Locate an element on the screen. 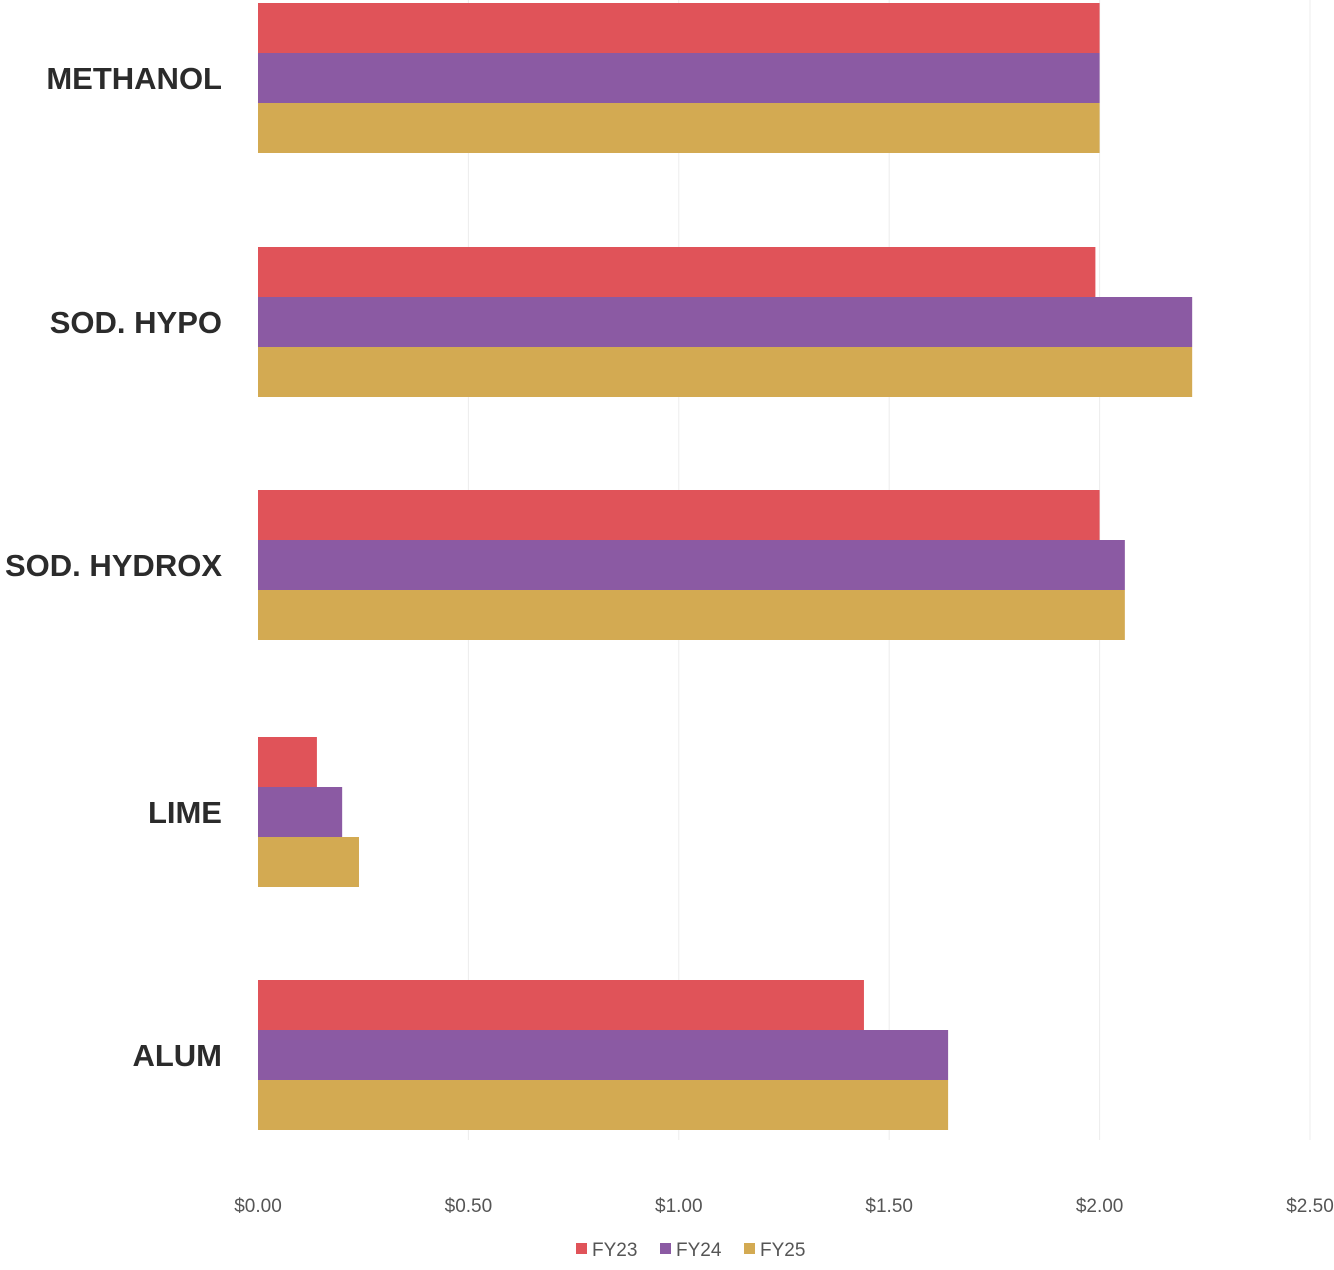 Image resolution: width=1334 pixels, height=1270 pixels. category-label: ALUM is located at coordinates (177, 1055).